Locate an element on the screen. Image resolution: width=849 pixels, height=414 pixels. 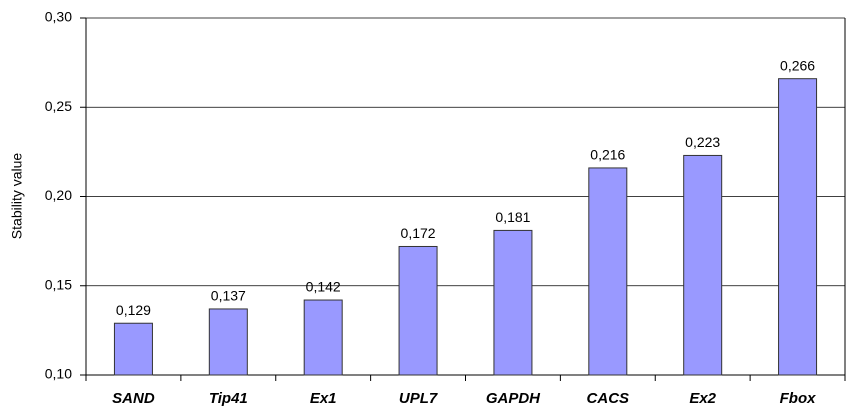
x-tick-label: Ex1 is located at coordinates (323, 398).